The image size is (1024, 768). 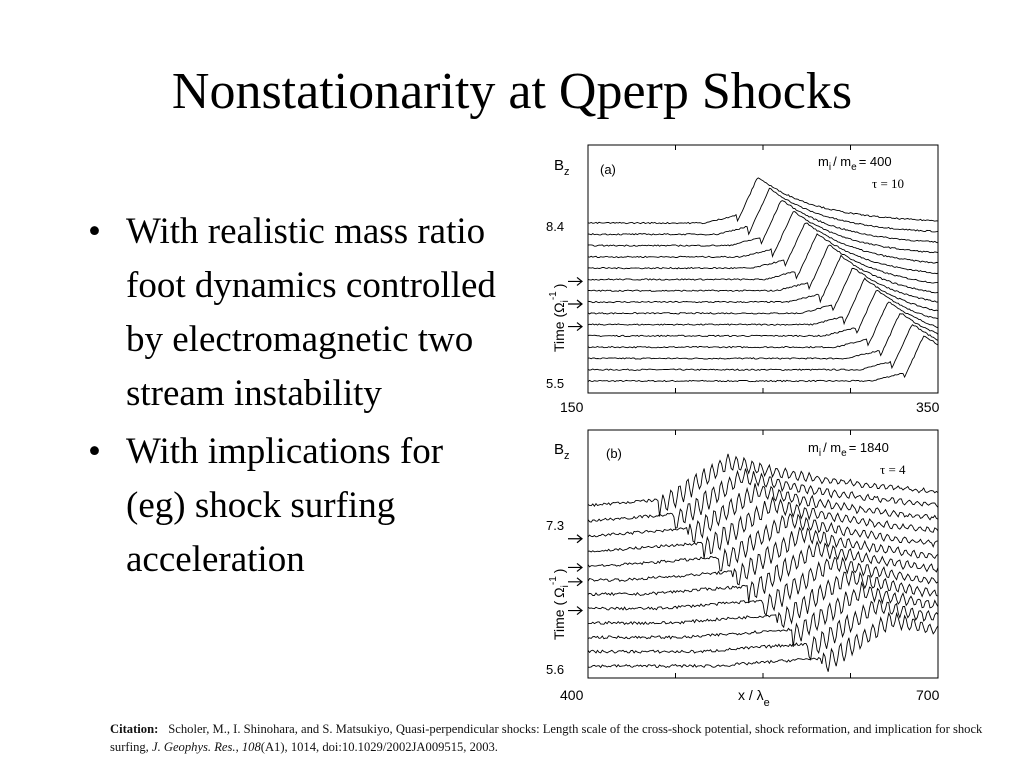 I want to click on panel-a-time-top: 8.4, so click(x=555, y=226).